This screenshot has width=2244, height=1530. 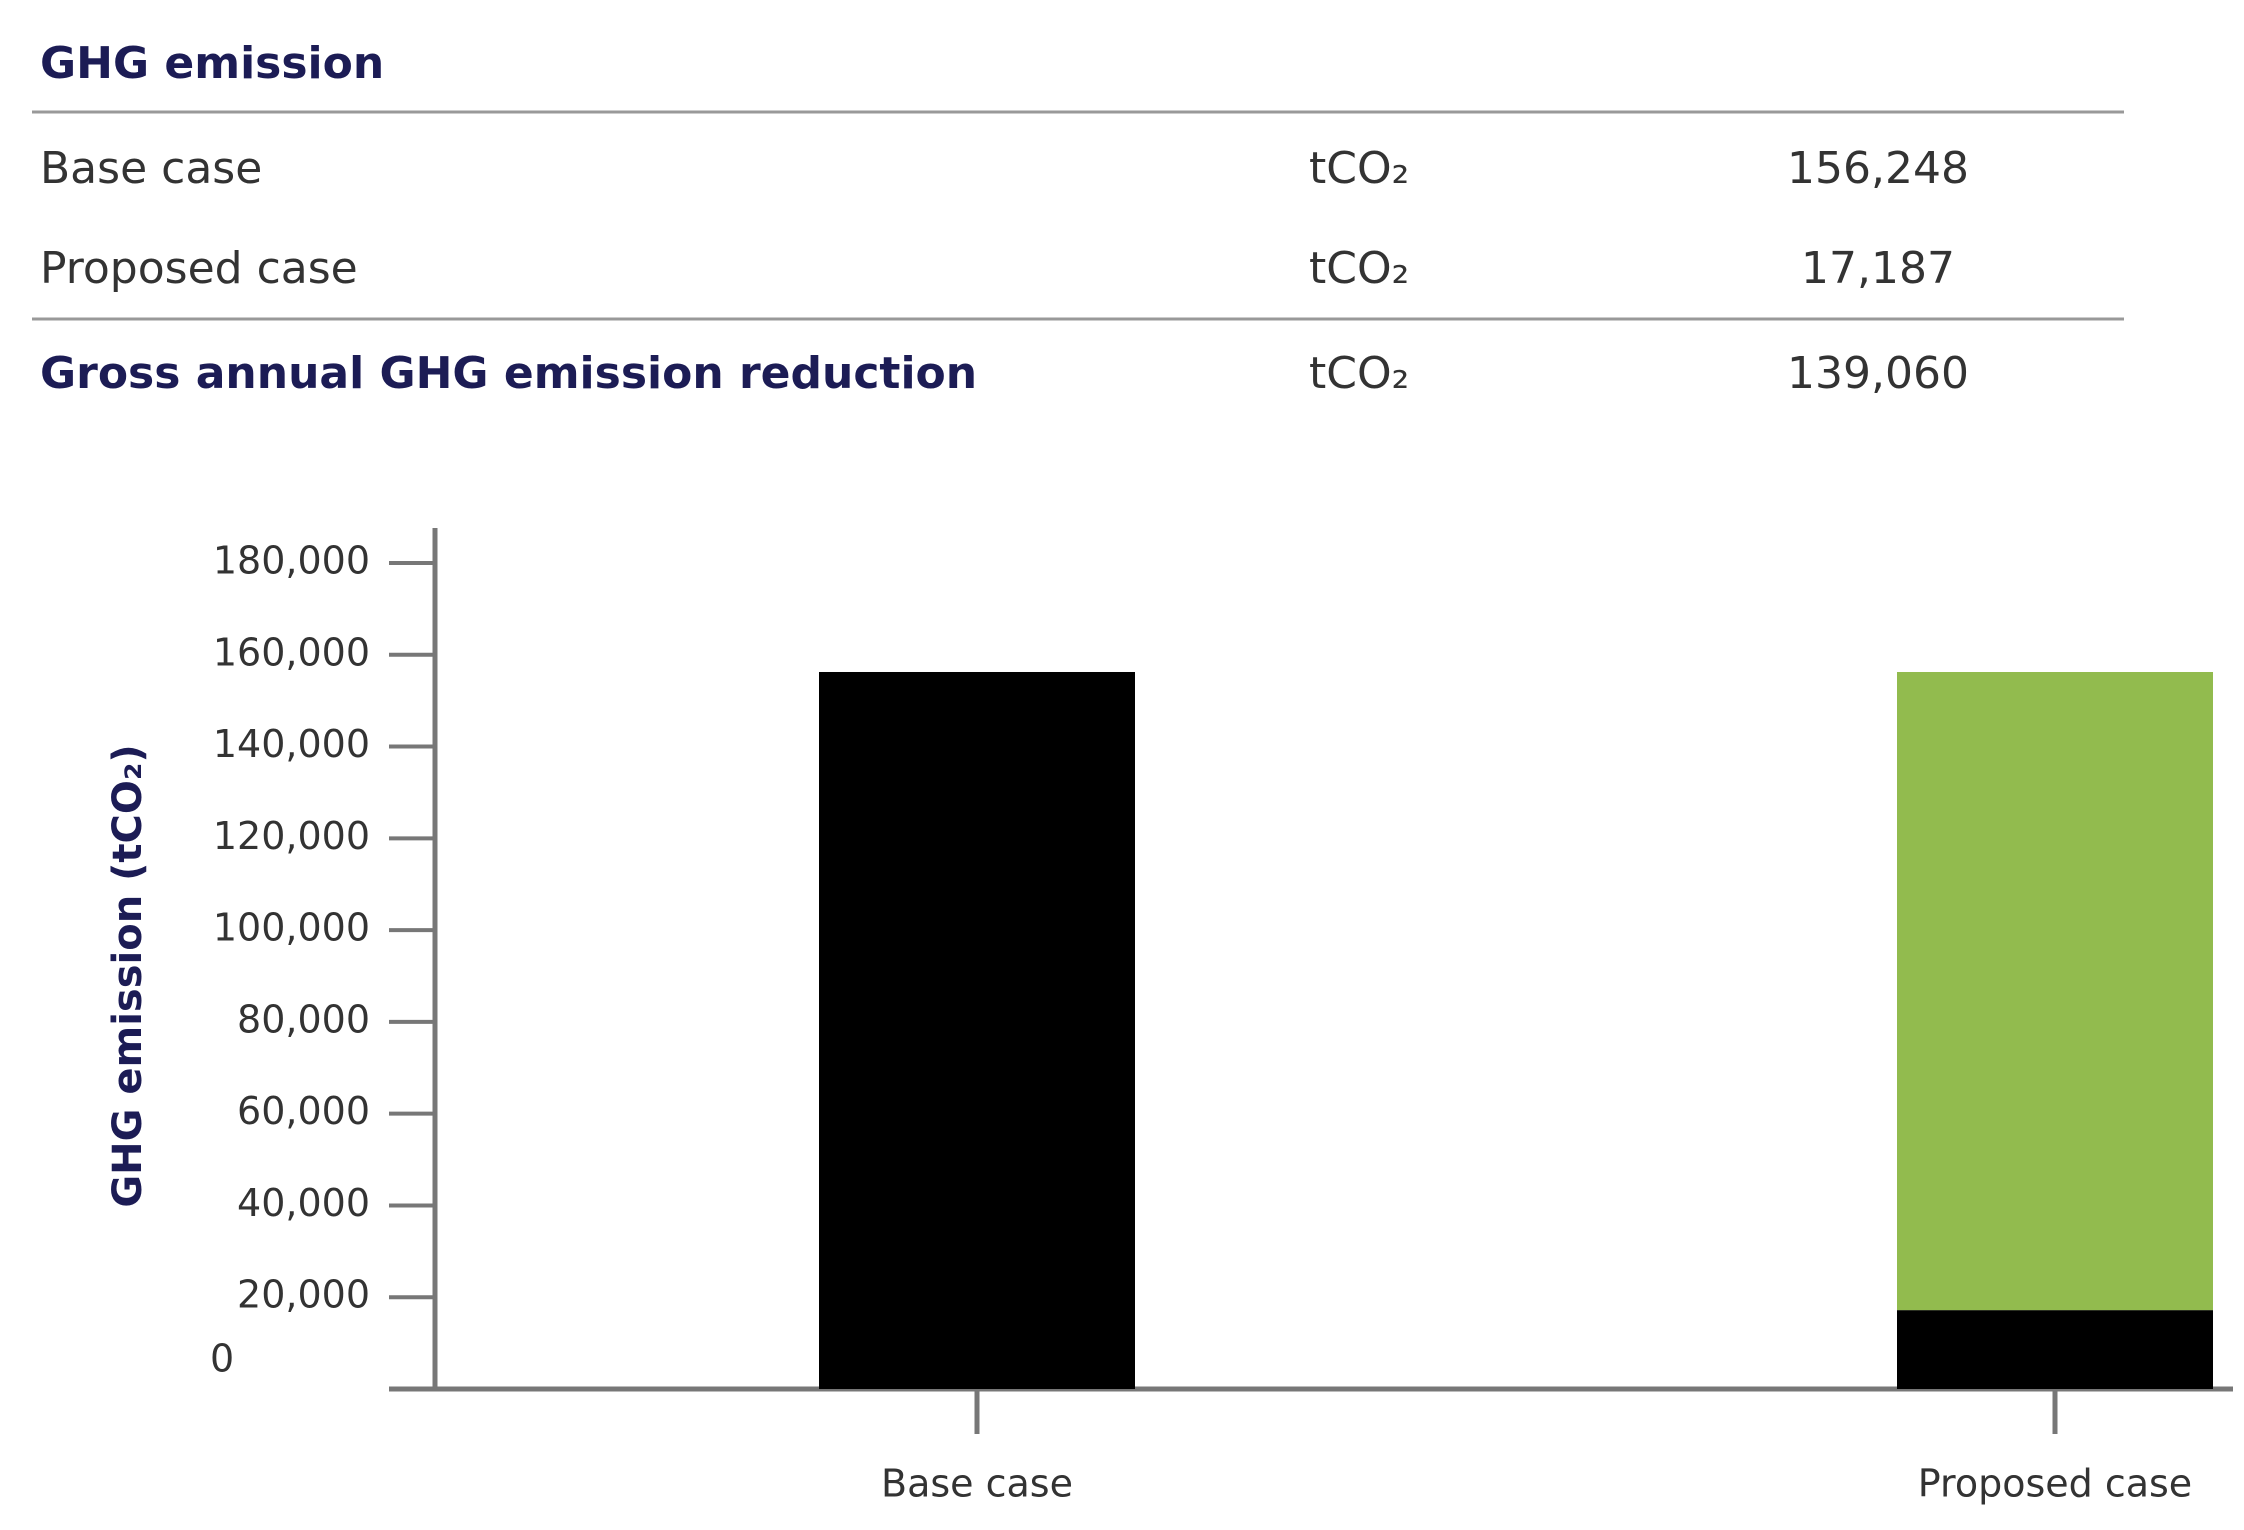 I want to click on y-tick-label: 80,000, so click(x=303, y=1019).